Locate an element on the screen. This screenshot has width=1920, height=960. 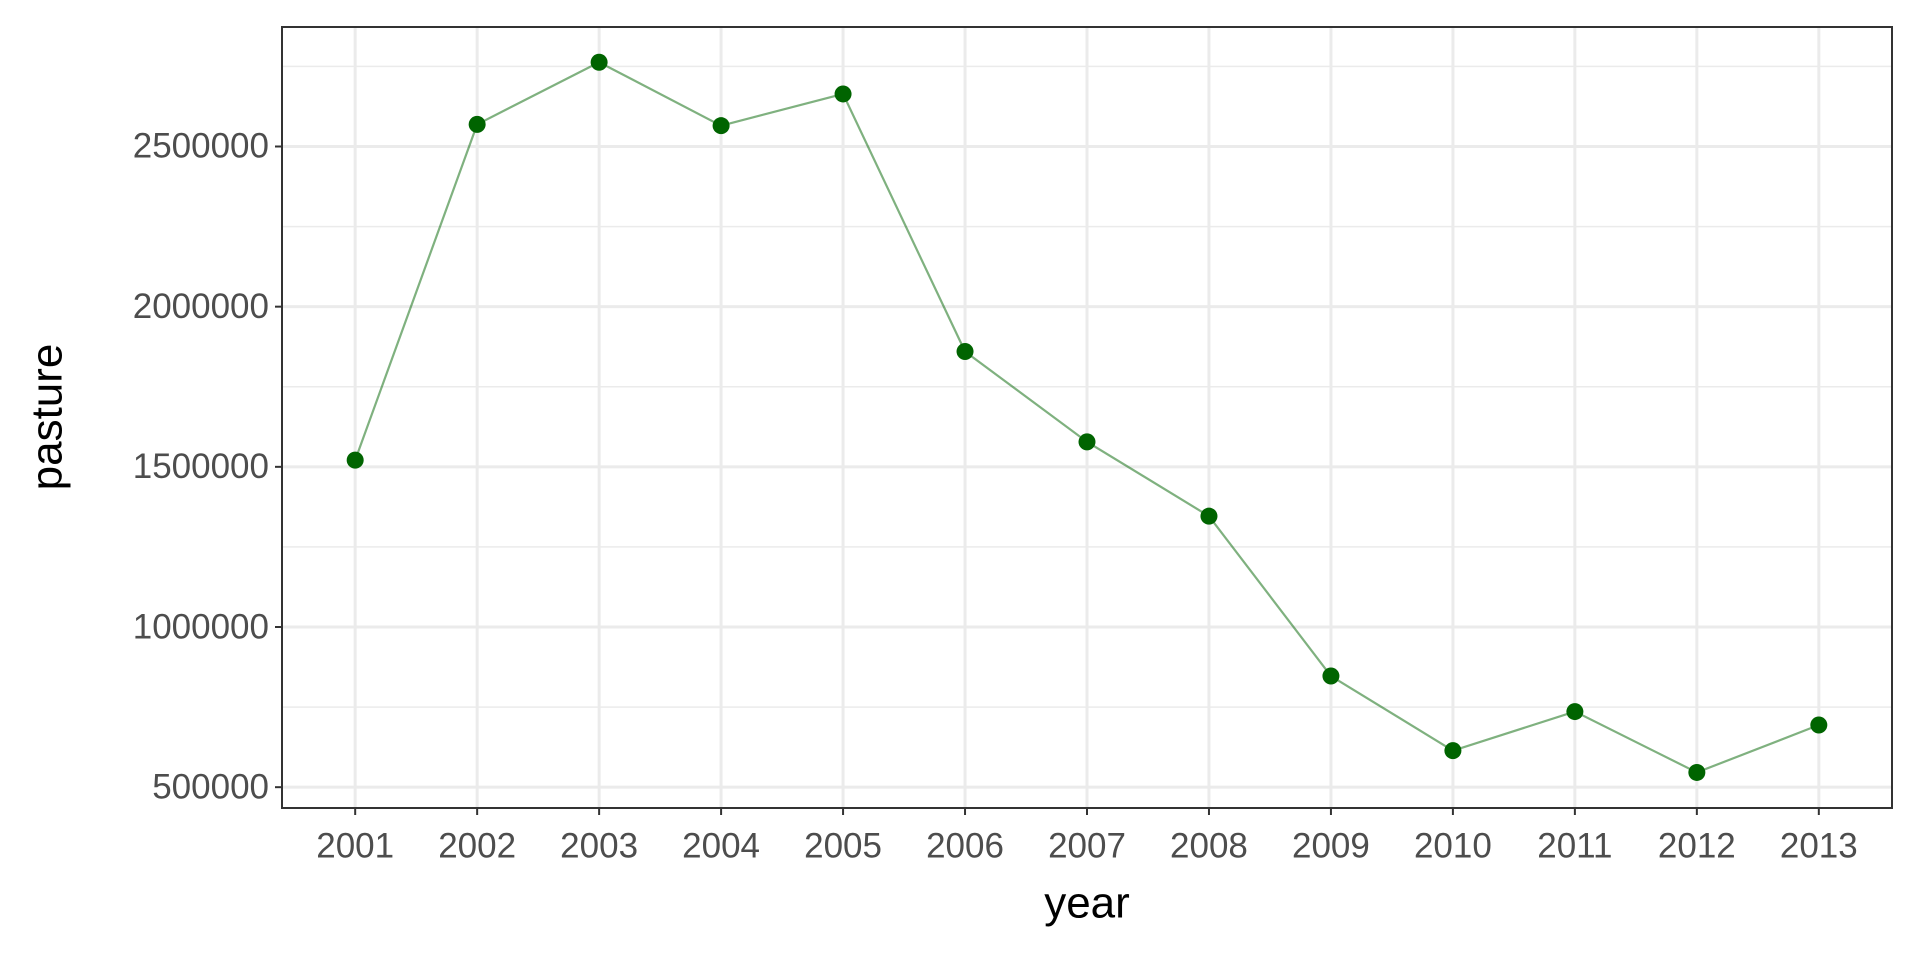
y-tick-label: 2000000 is located at coordinates (201, 306).